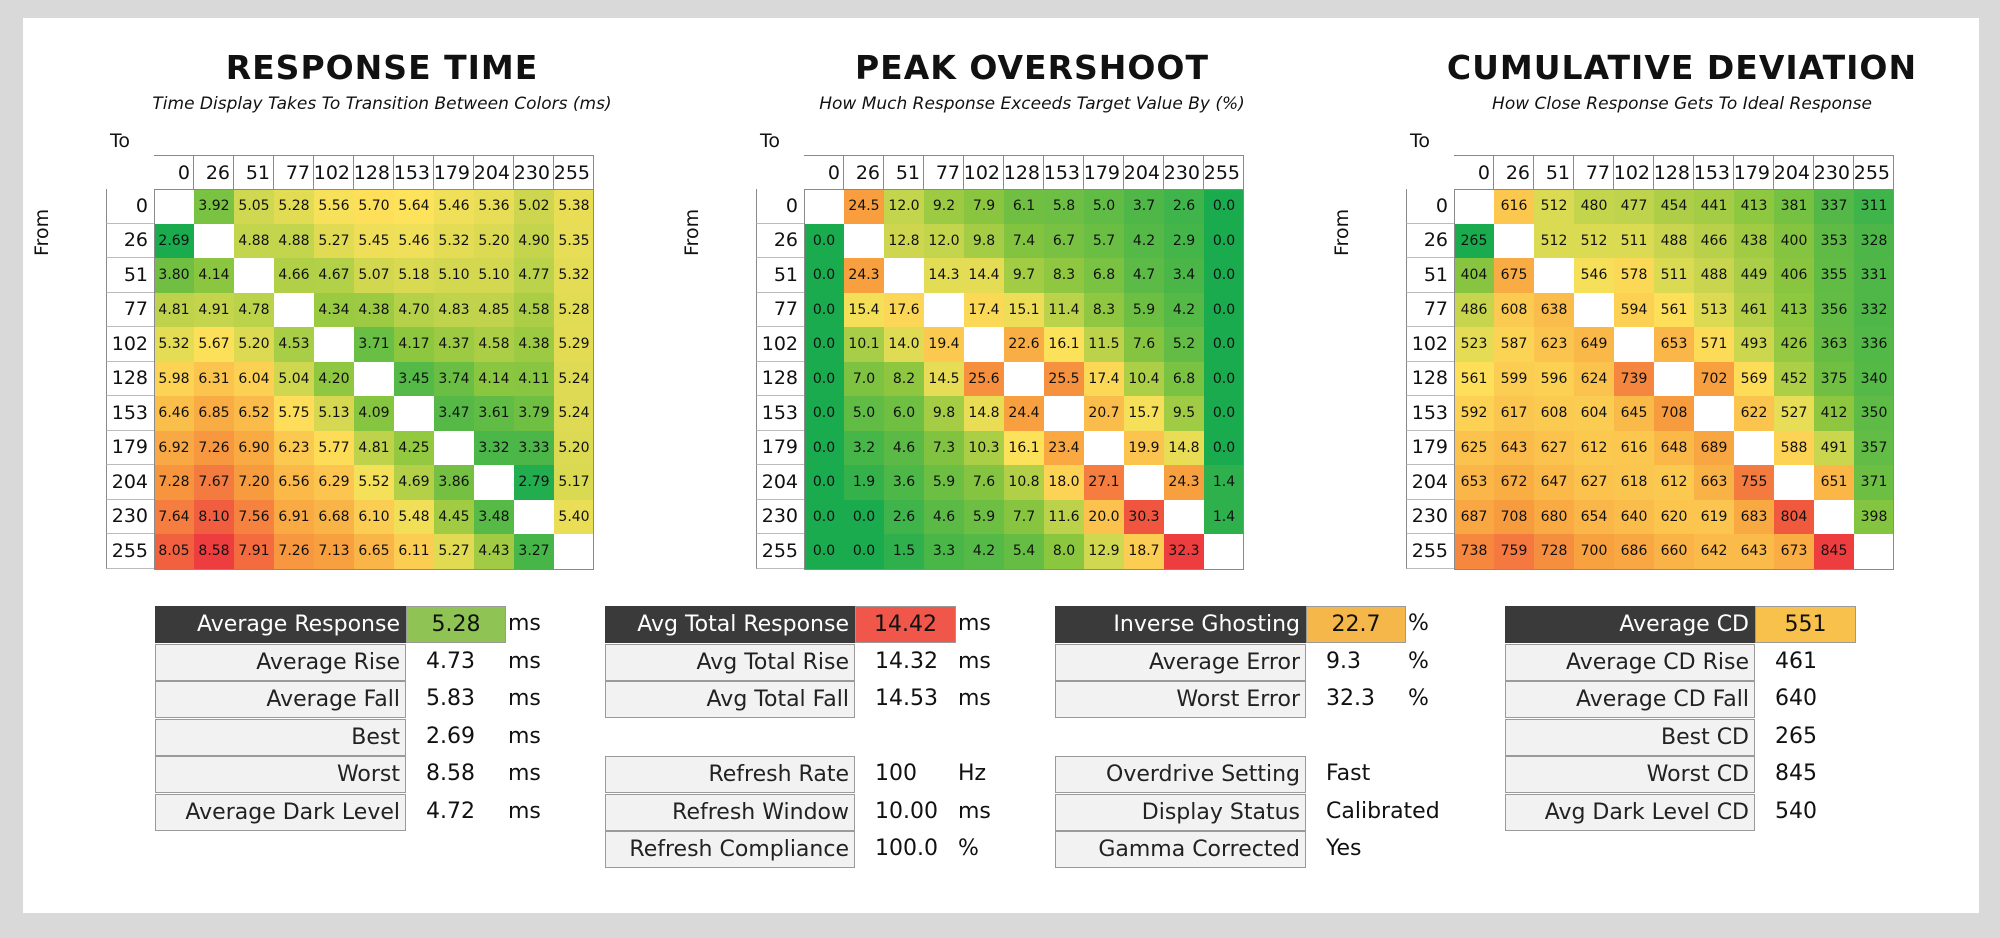 This screenshot has height=938, width=2000. I want to click on heatmap-cell: 653, so click(1674, 344).